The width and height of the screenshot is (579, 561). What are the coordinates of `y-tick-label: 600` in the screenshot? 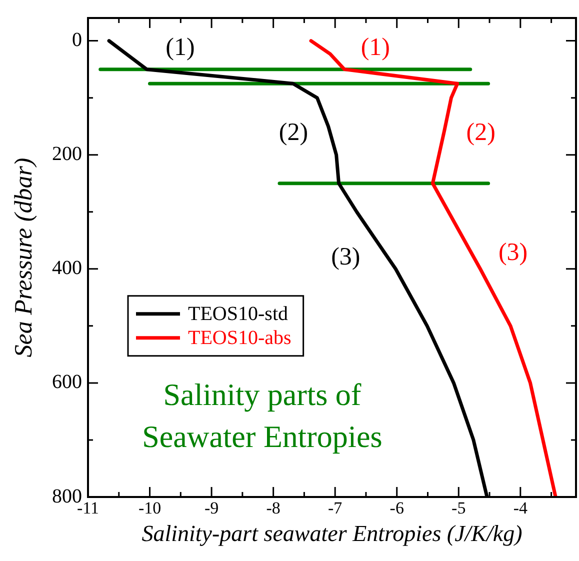 It's located at (67, 382).